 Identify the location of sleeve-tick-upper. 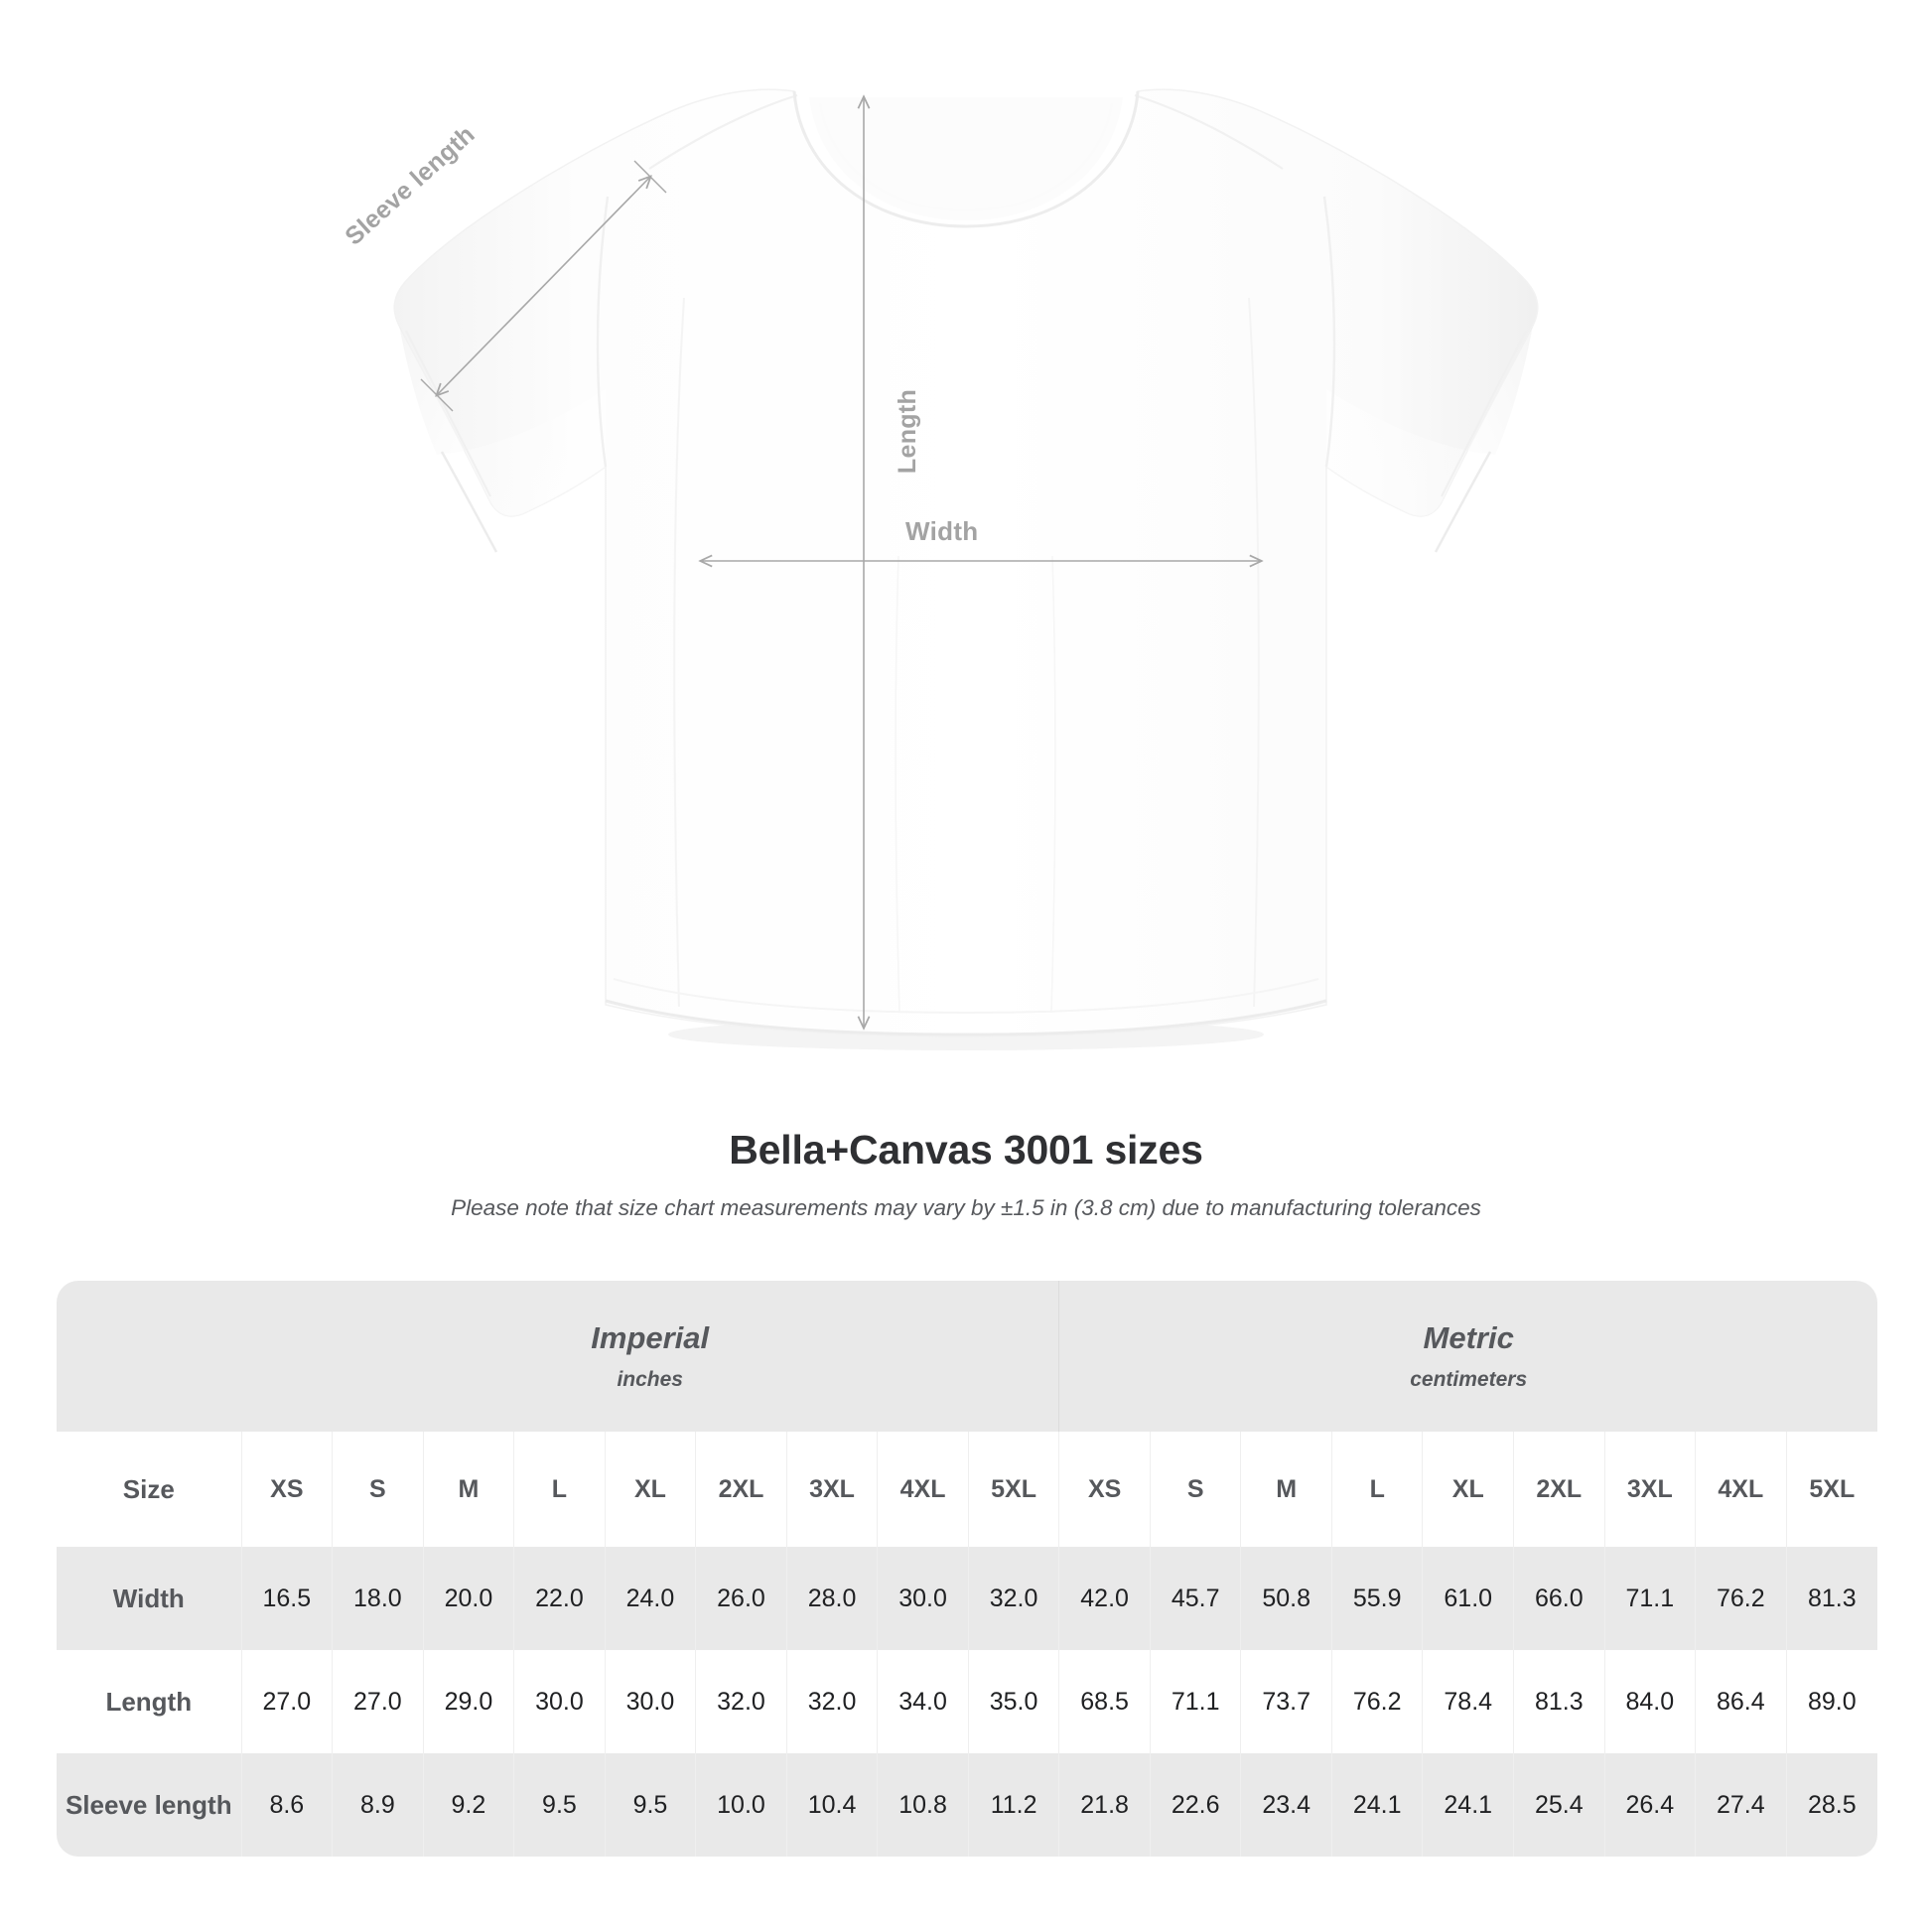
(650, 177).